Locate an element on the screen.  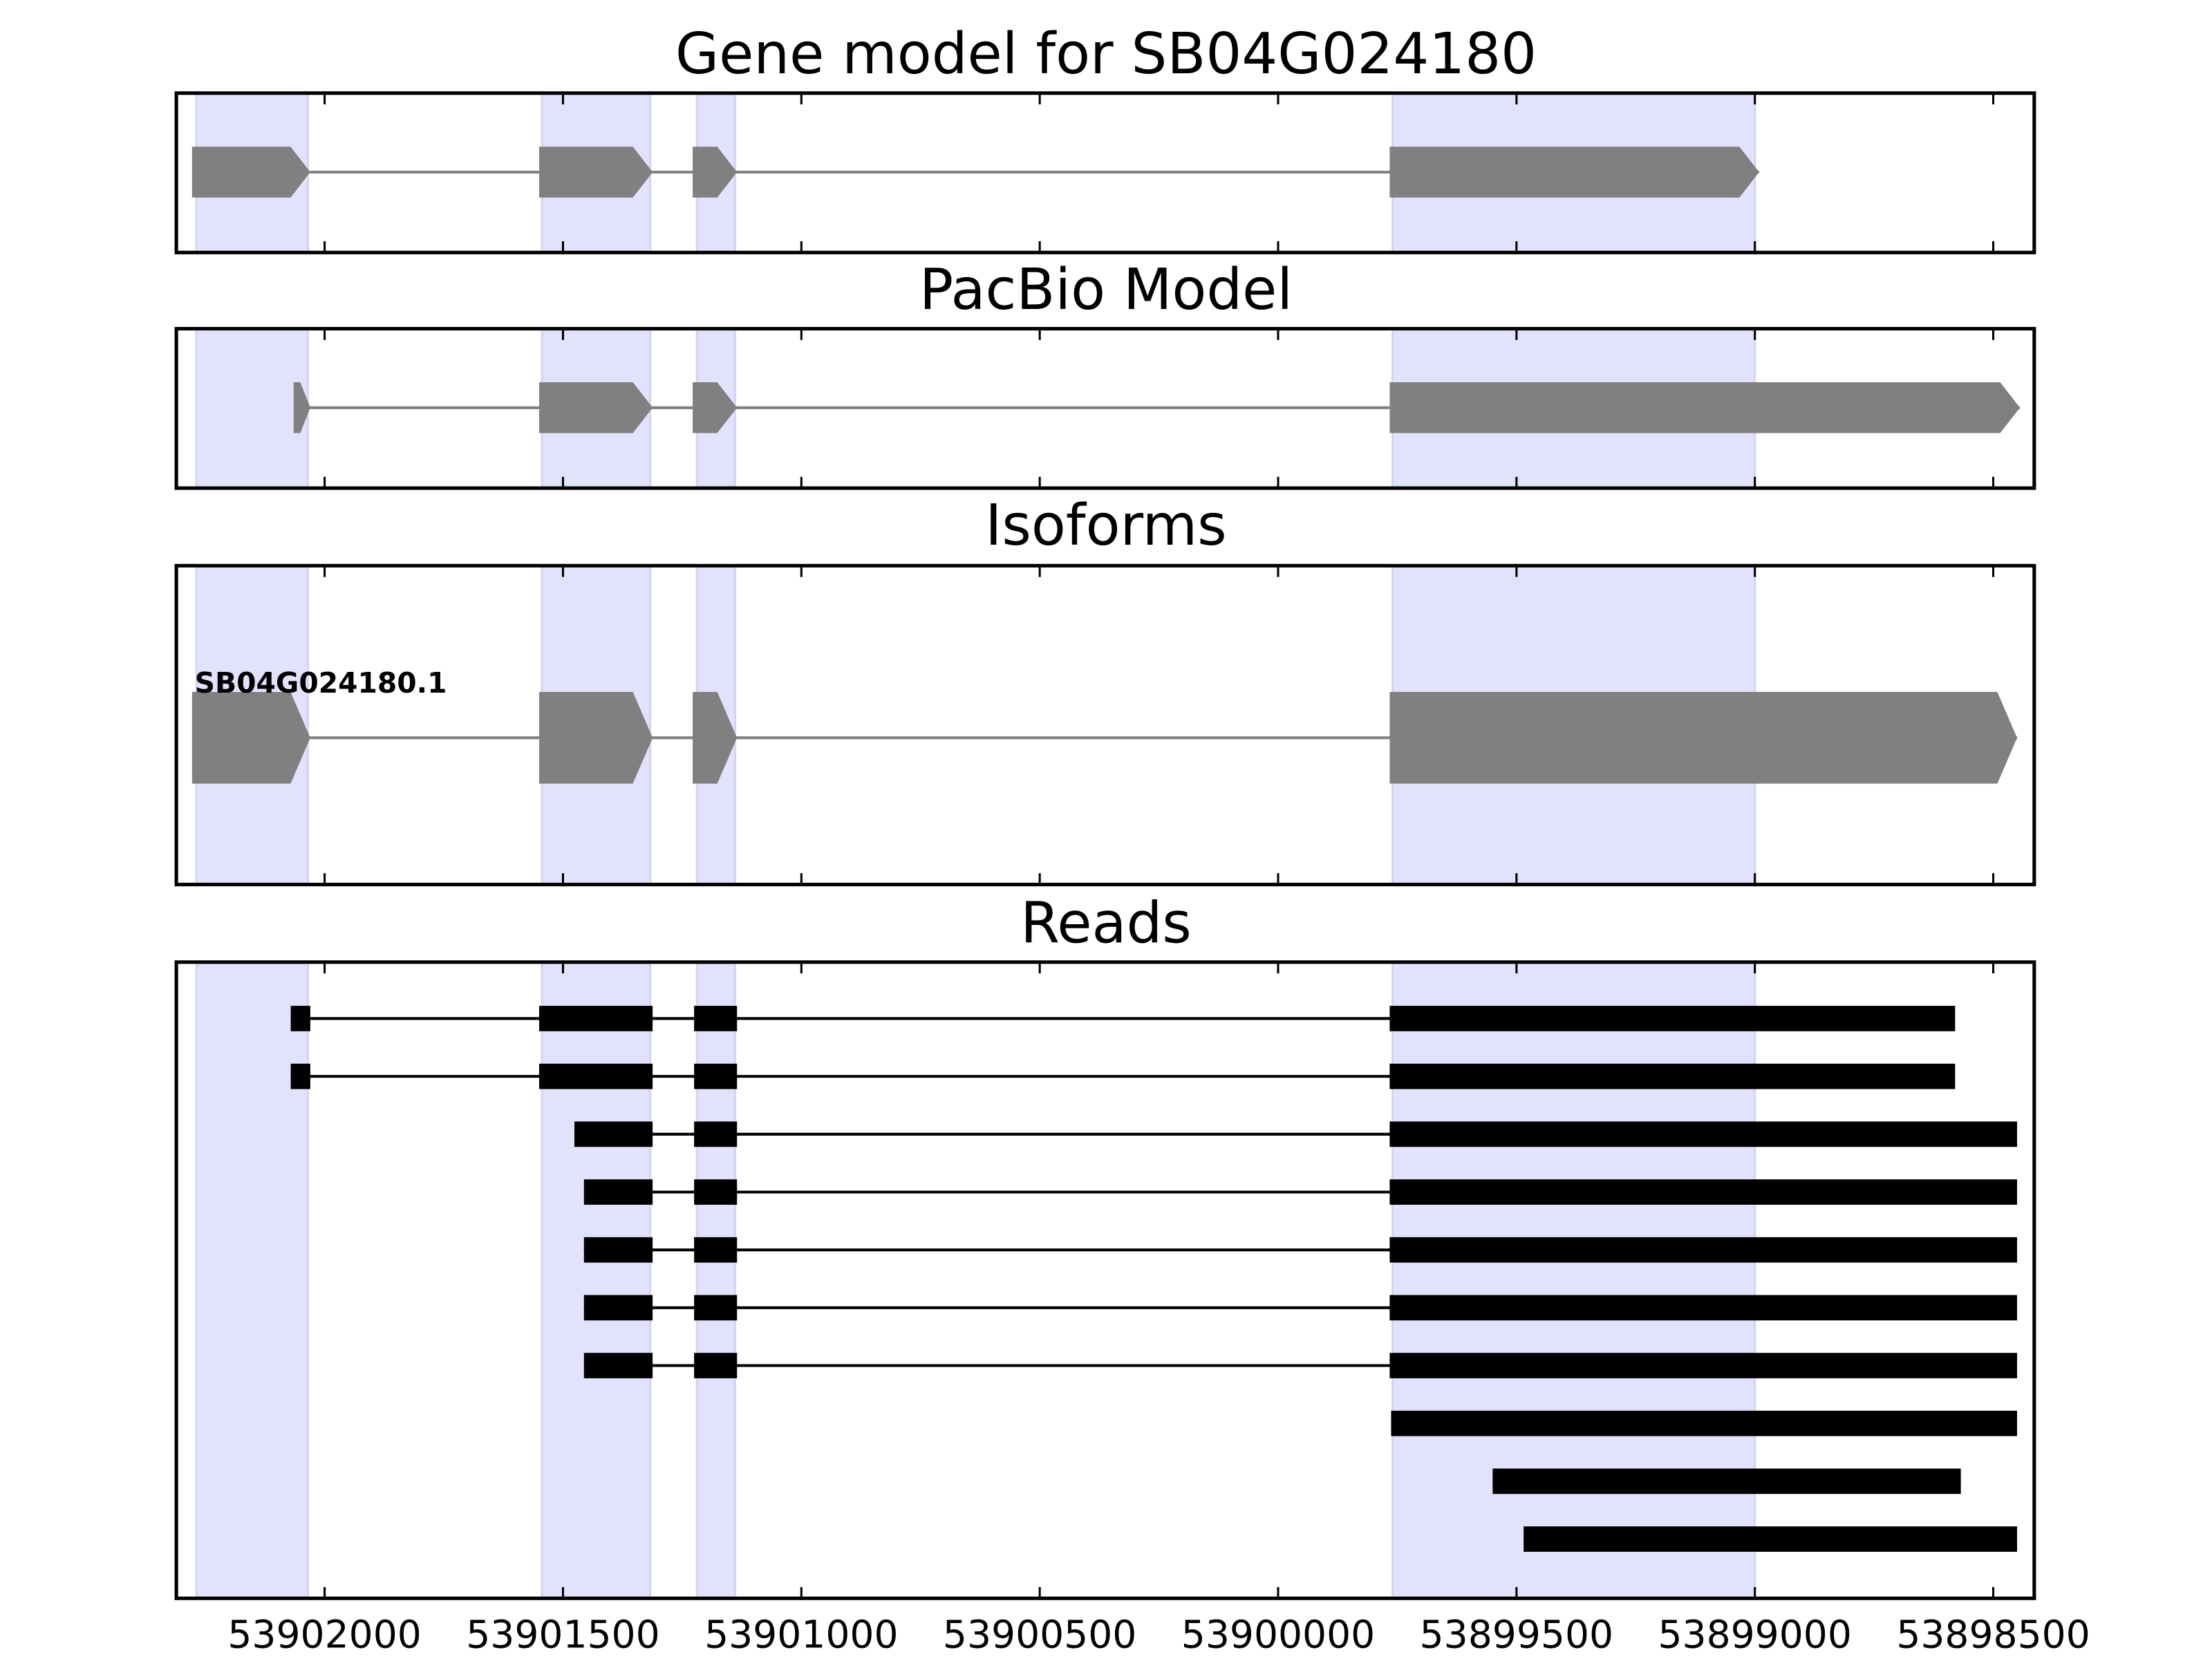
tick-label: 53900500 is located at coordinates (1039, 1635).